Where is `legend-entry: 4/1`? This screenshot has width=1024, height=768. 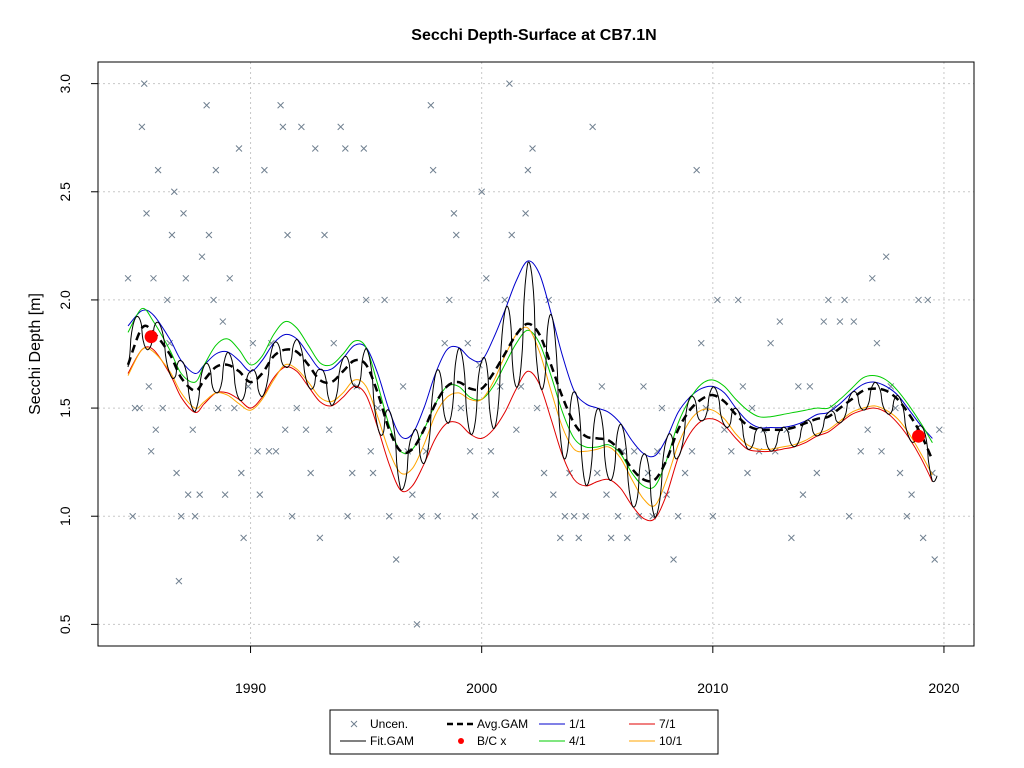 legend-entry: 4/1 is located at coordinates (562, 741).